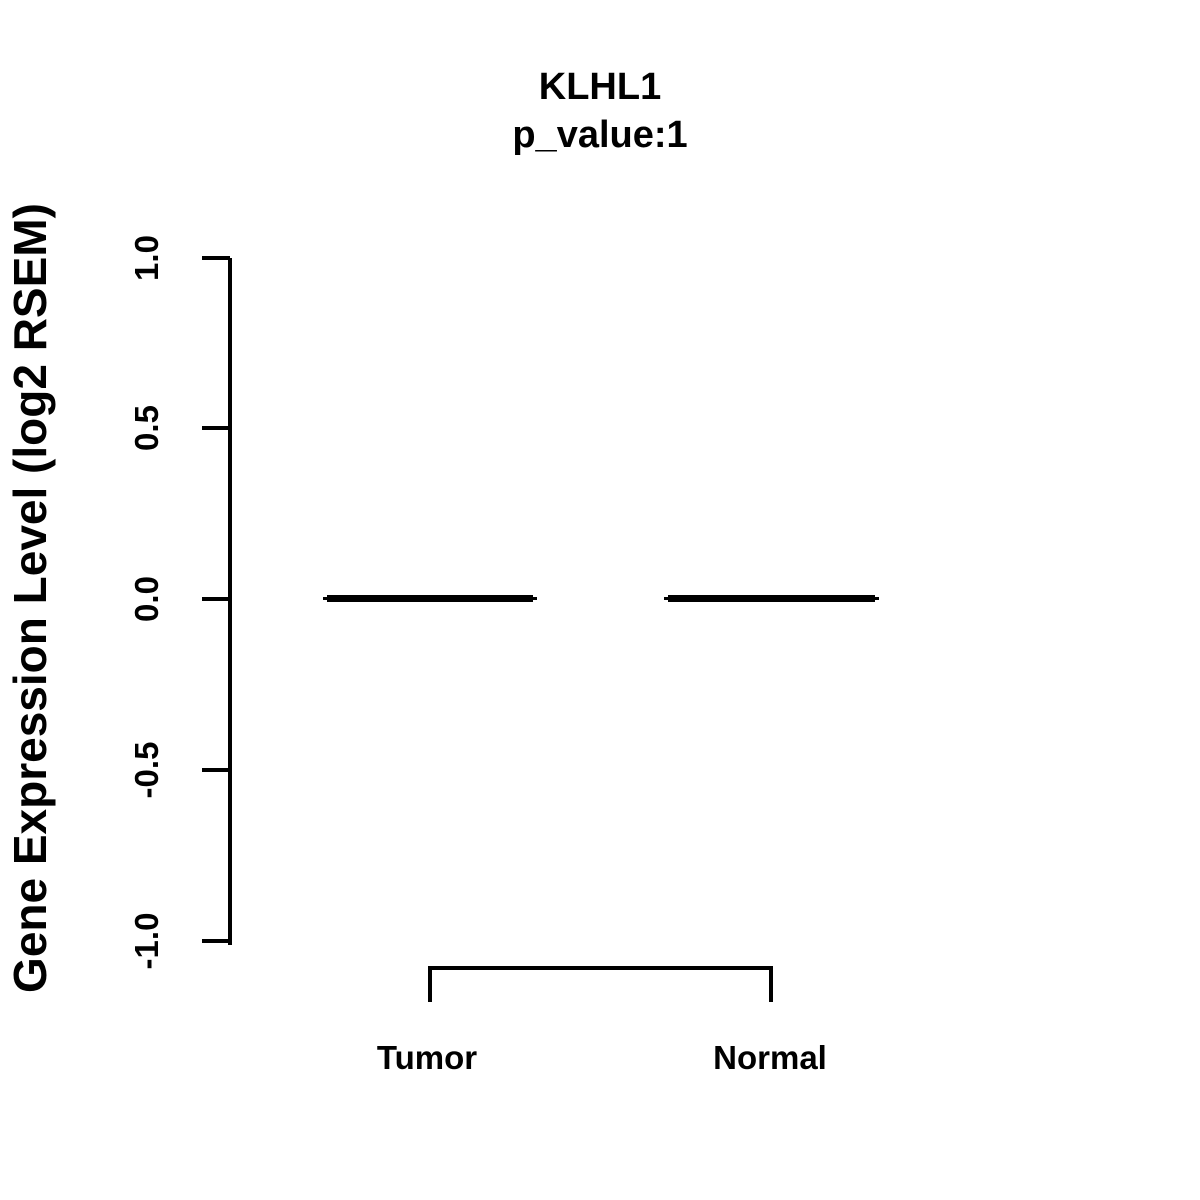  What do you see at coordinates (216, 258) in the screenshot?
I see `y-tick-mark-1.0` at bounding box center [216, 258].